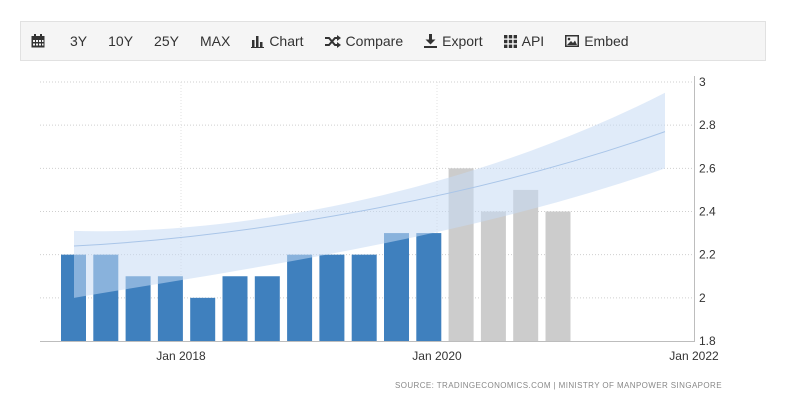 The height and width of the screenshot is (413, 785). What do you see at coordinates (707, 255) in the screenshot?
I see `y-tick-label: 2.2` at bounding box center [707, 255].